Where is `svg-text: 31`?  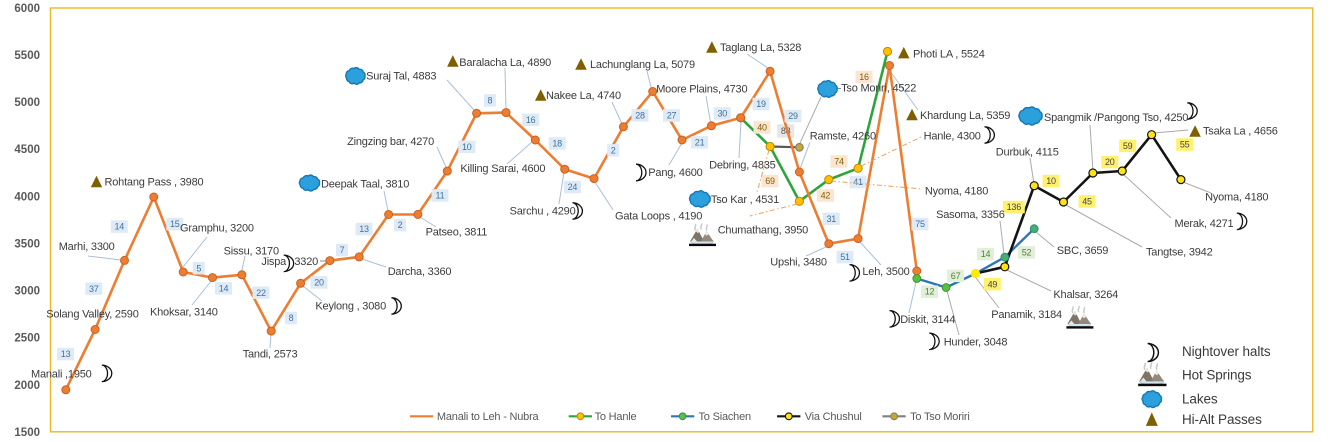
svg-text: 31 is located at coordinates (831, 219).